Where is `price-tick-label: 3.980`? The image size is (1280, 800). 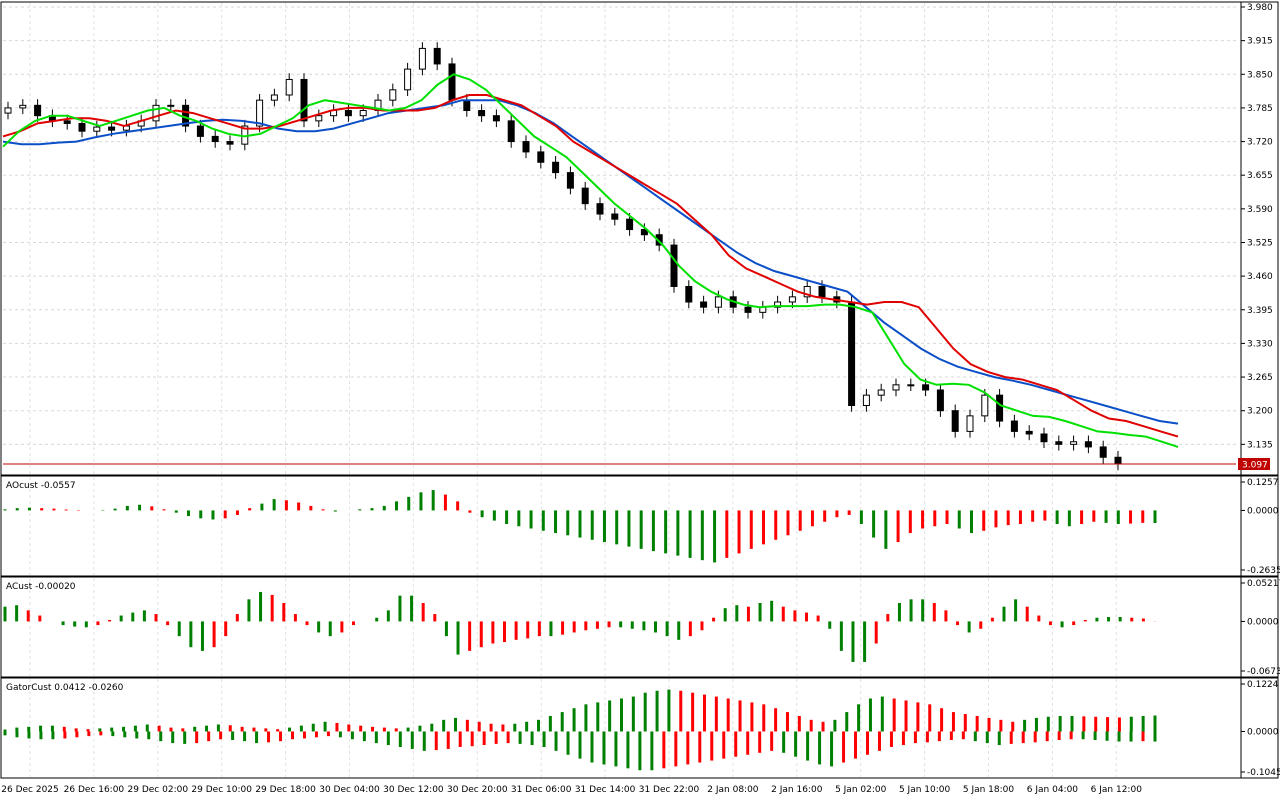 price-tick-label: 3.980 is located at coordinates (1260, 8).